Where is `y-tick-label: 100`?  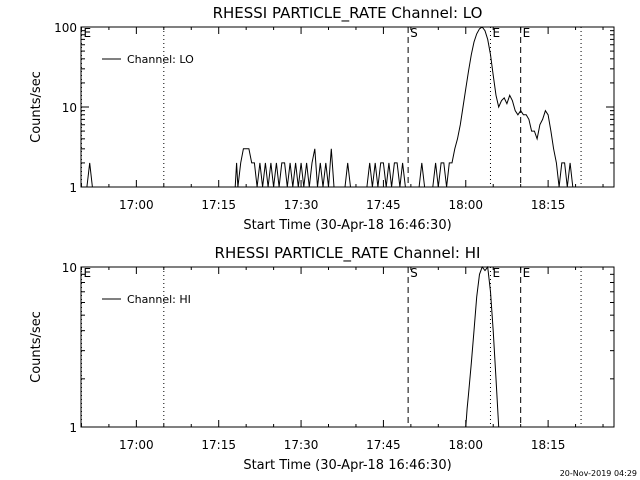 y-tick-label: 100 is located at coordinates (65, 28).